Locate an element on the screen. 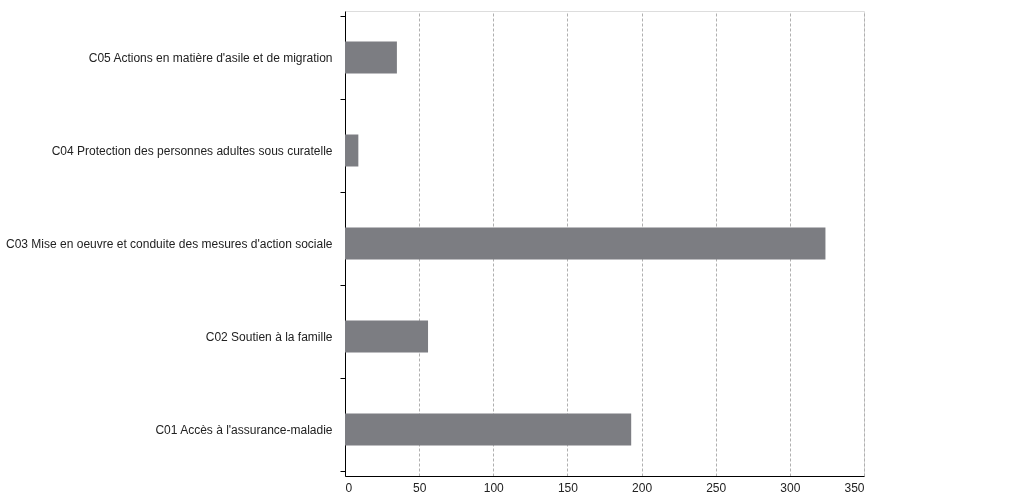 This screenshot has height=495, width=1015. x-tick-label: 0 is located at coordinates (349, 487).